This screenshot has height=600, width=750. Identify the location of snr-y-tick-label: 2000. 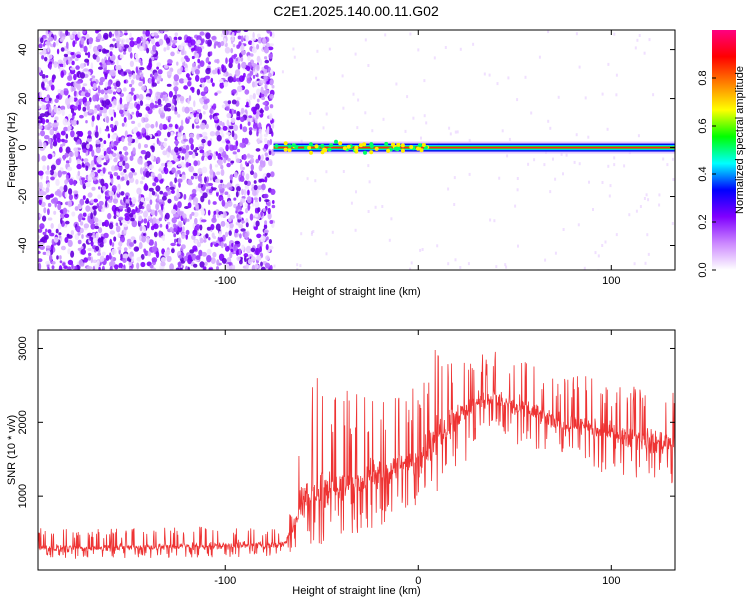
(23, 422).